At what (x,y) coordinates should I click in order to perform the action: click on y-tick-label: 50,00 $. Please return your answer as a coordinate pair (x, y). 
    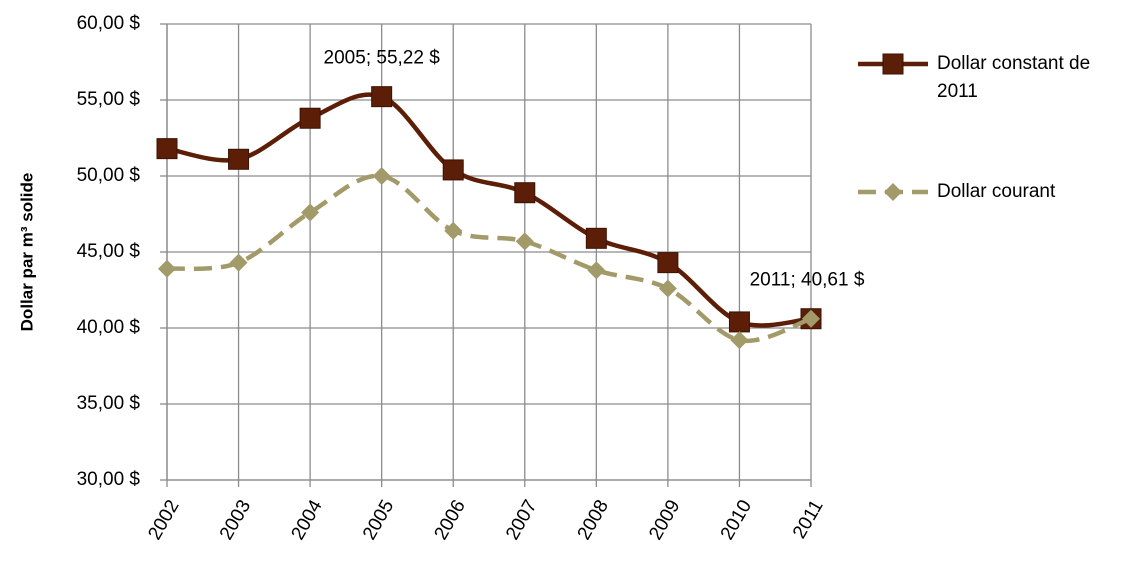
    Looking at the image, I should click on (109, 175).